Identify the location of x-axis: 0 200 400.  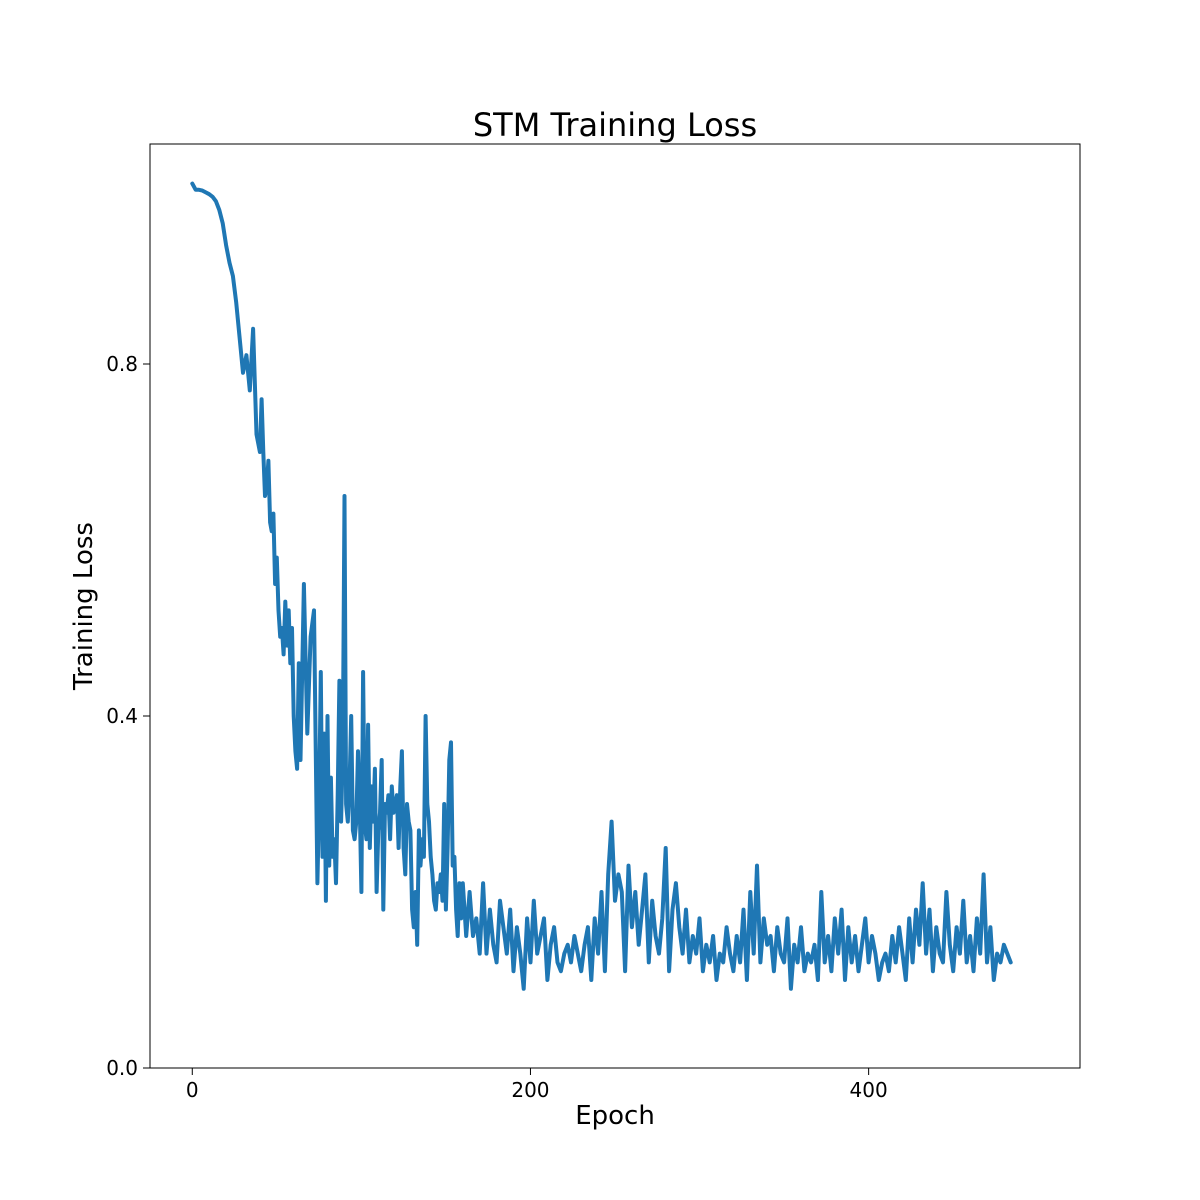
(537, 1085).